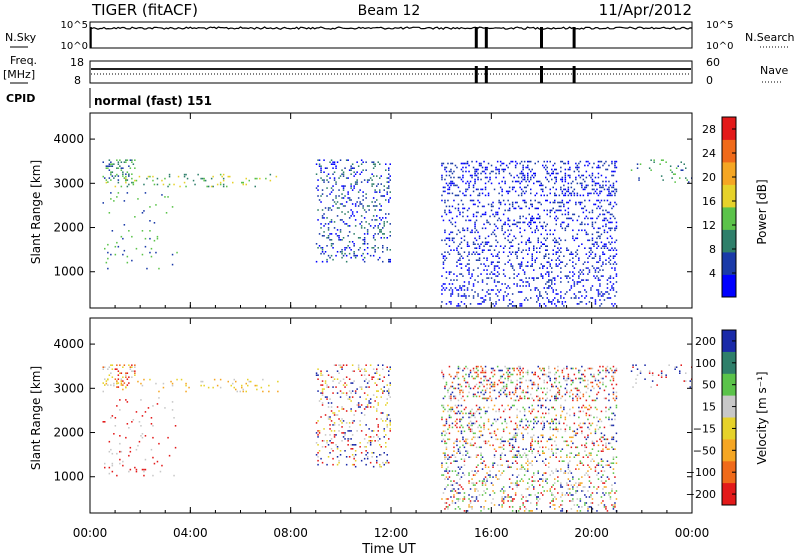  What do you see at coordinates (580, 270) in the screenshot?
I see `power-cell-2064` at bounding box center [580, 270].